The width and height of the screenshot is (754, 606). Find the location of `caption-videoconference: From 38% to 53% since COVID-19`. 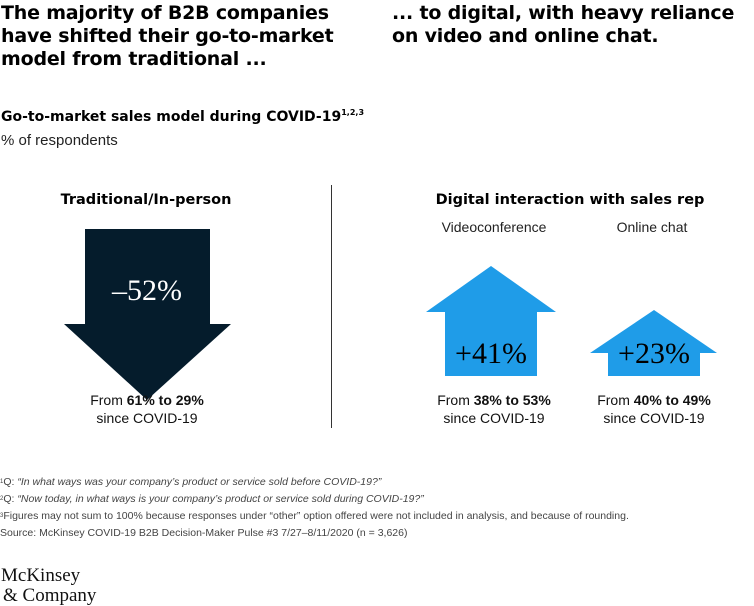

caption-videoconference: From 38% to 53% since COVID-19 is located at coordinates (494, 409).